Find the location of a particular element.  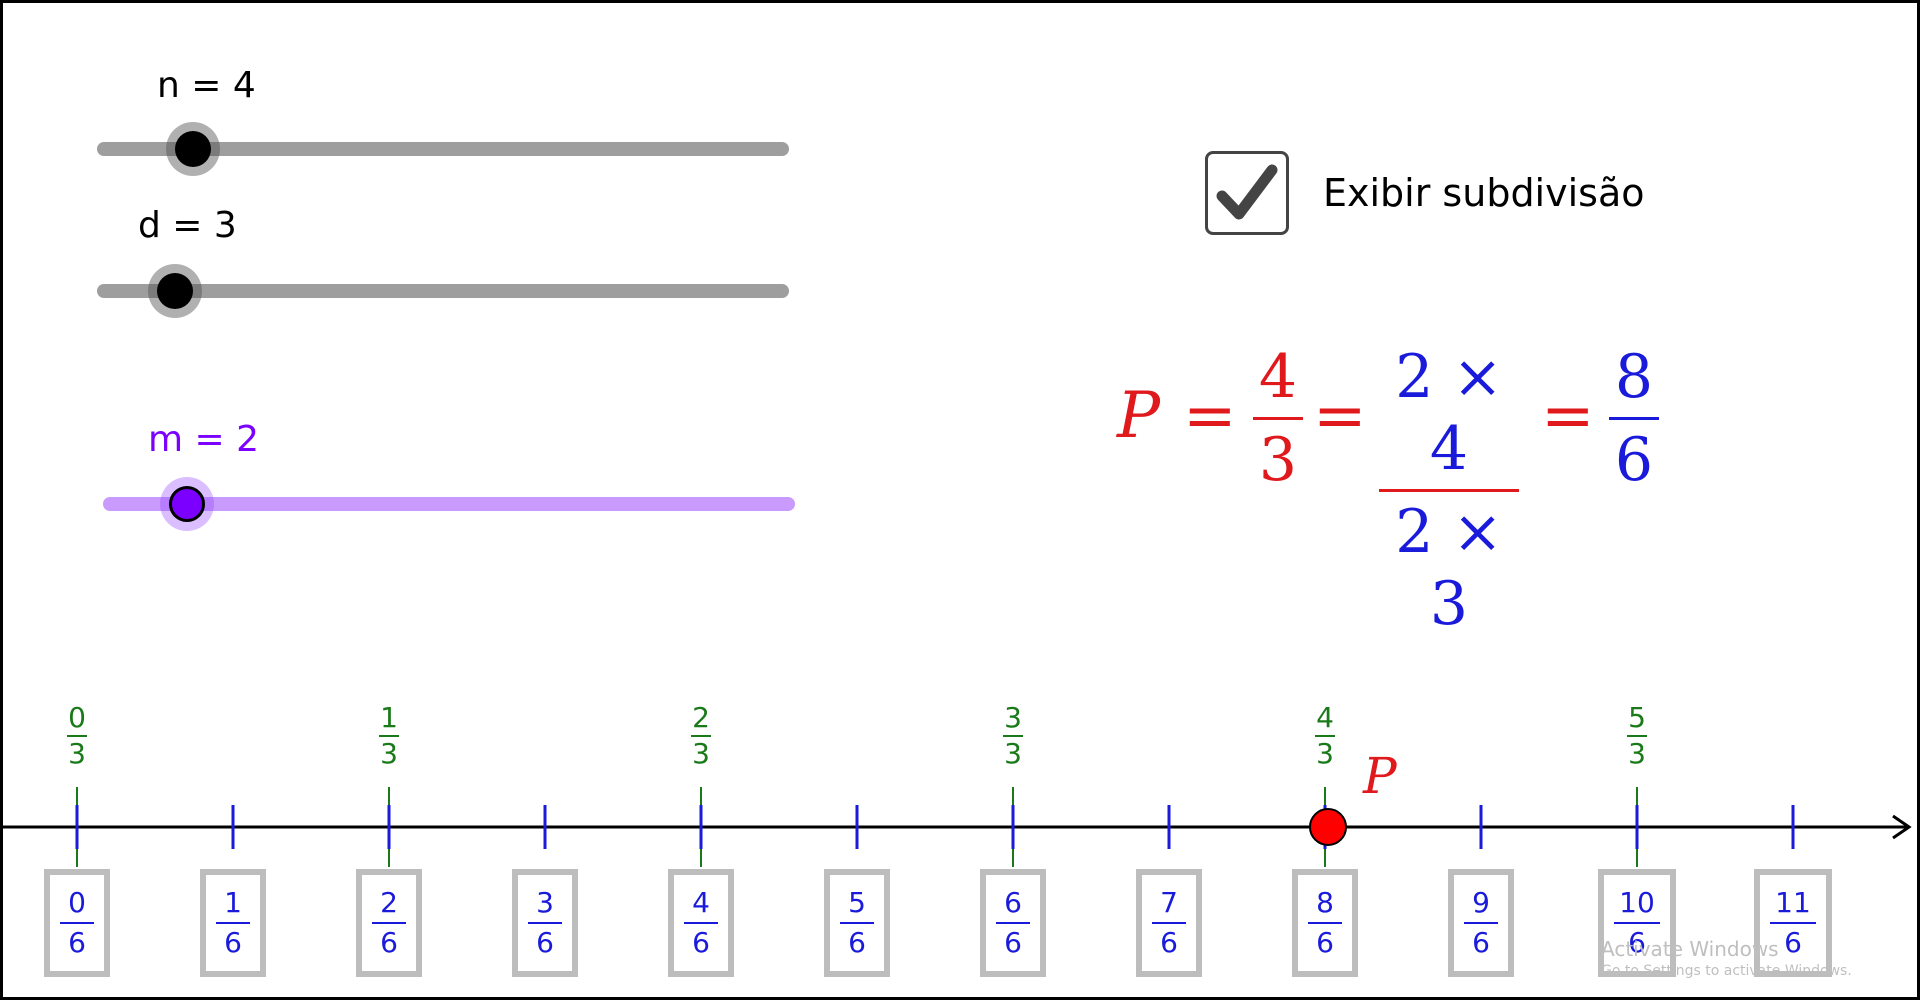

third-numerator: 5 is located at coordinates (1637, 717).